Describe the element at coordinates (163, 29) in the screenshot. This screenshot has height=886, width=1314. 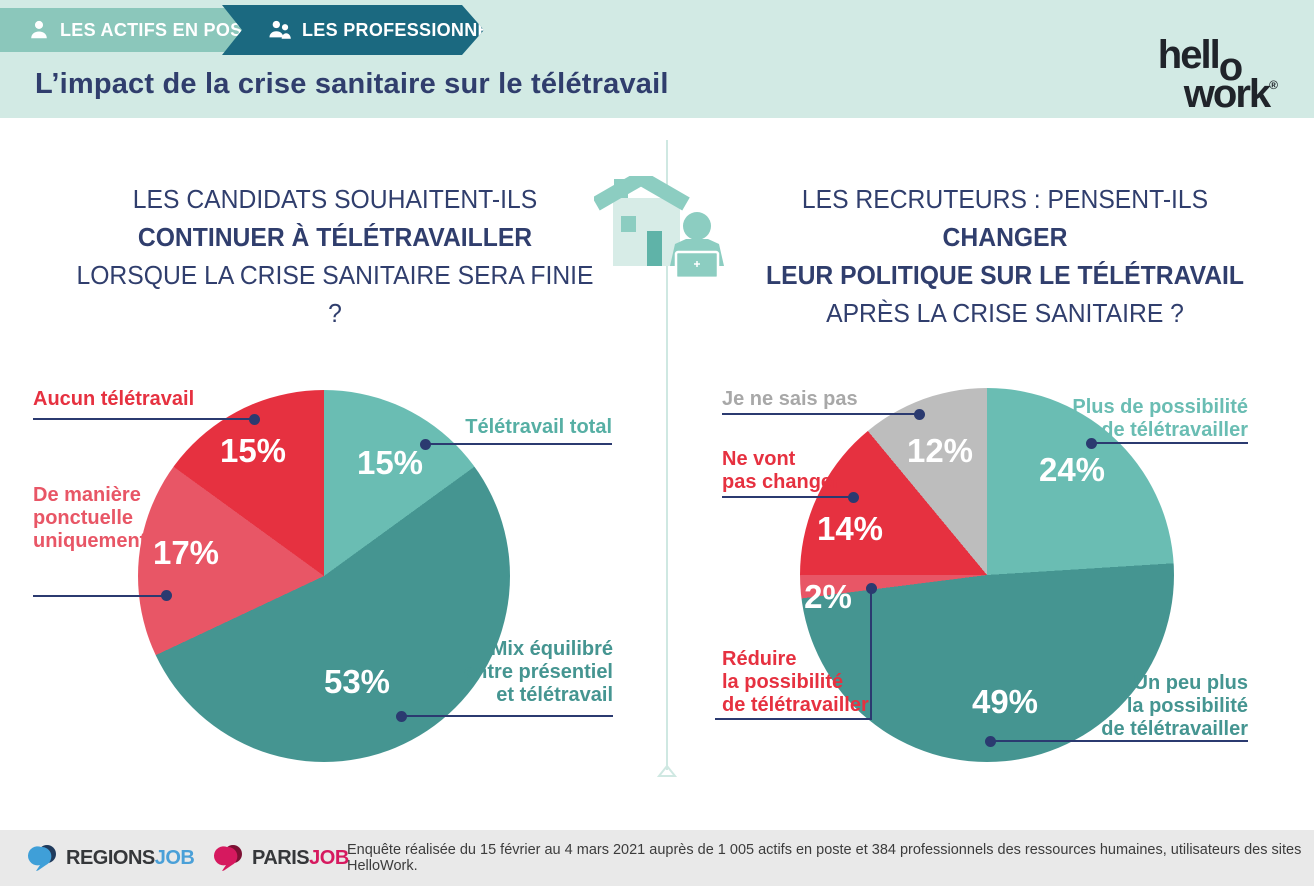
I see `ribbon-actifs-label: LES ACTIFS EN POSTE` at that location.